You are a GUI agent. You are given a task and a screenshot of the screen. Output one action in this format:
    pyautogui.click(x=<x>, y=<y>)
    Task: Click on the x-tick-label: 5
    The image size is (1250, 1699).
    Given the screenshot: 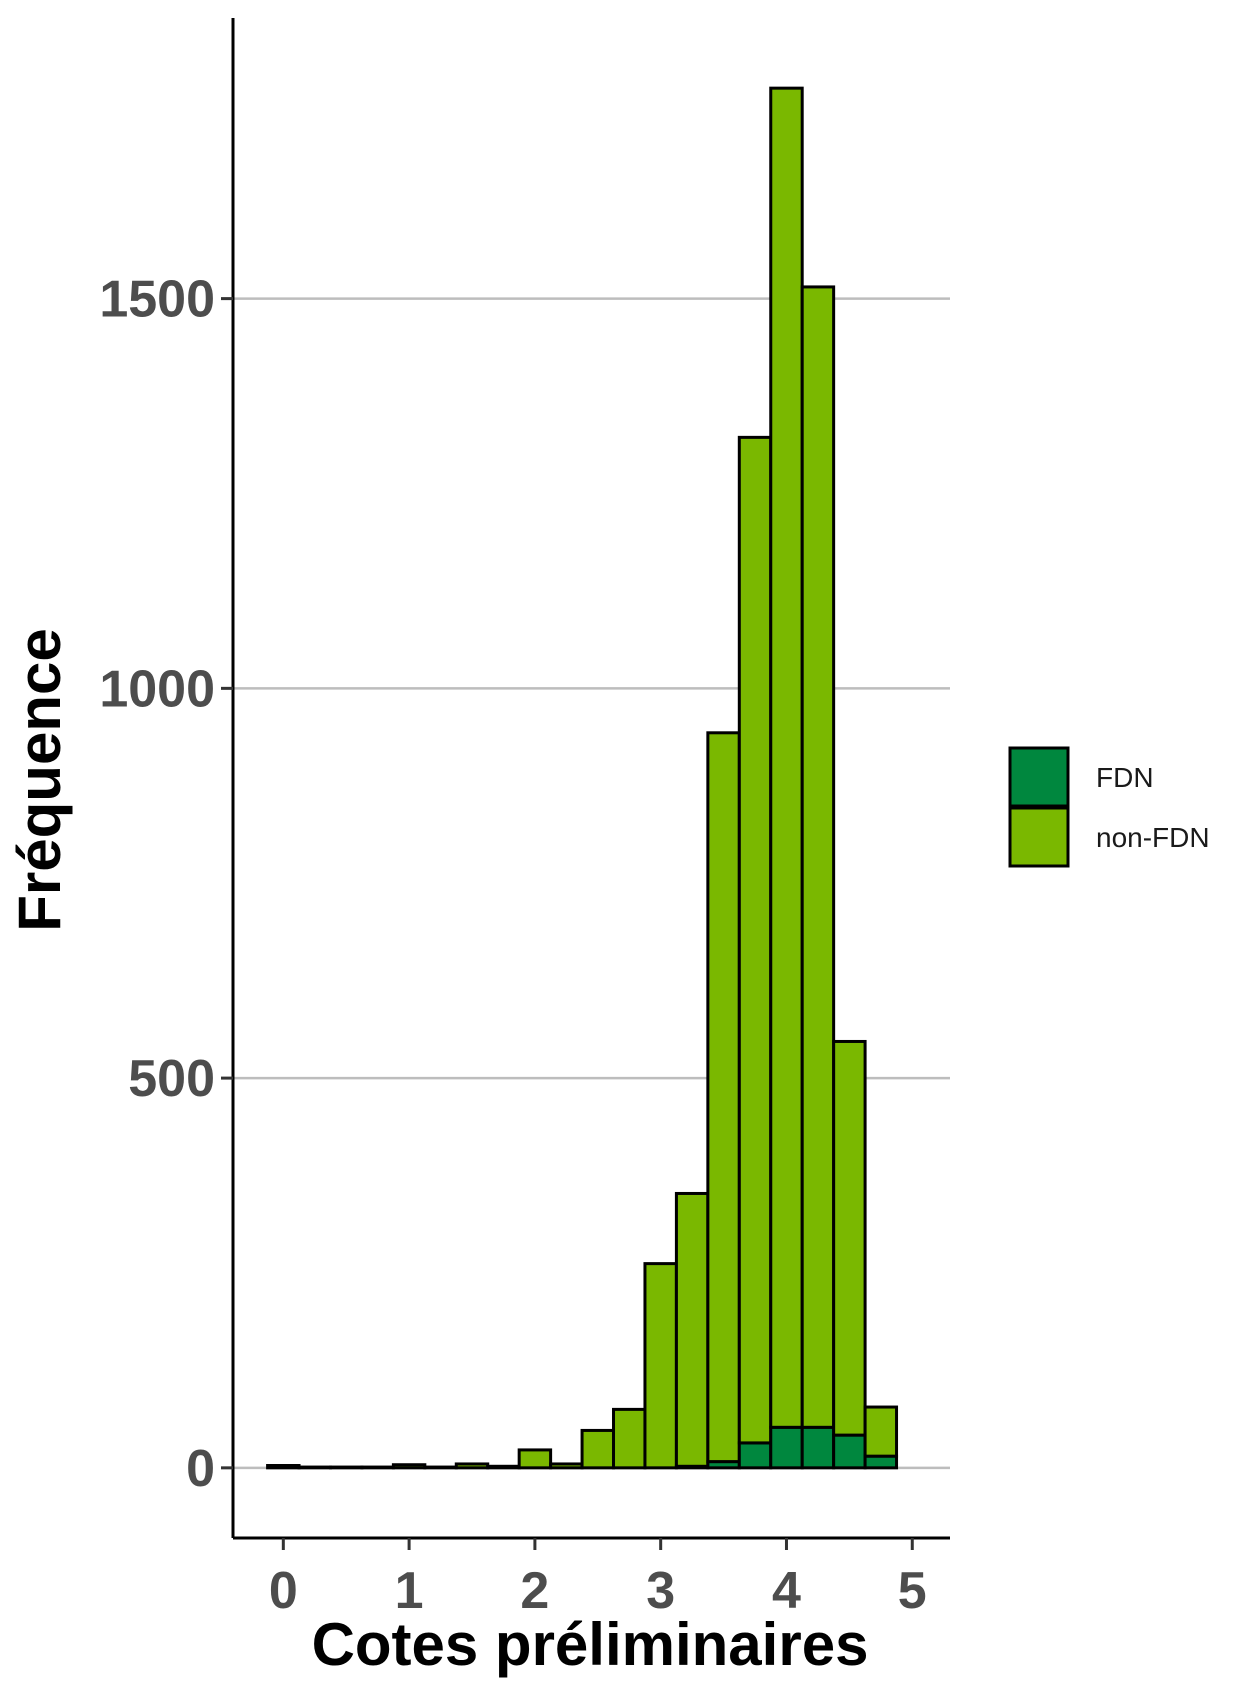 What is the action you would take?
    pyautogui.click(x=912, y=1591)
    